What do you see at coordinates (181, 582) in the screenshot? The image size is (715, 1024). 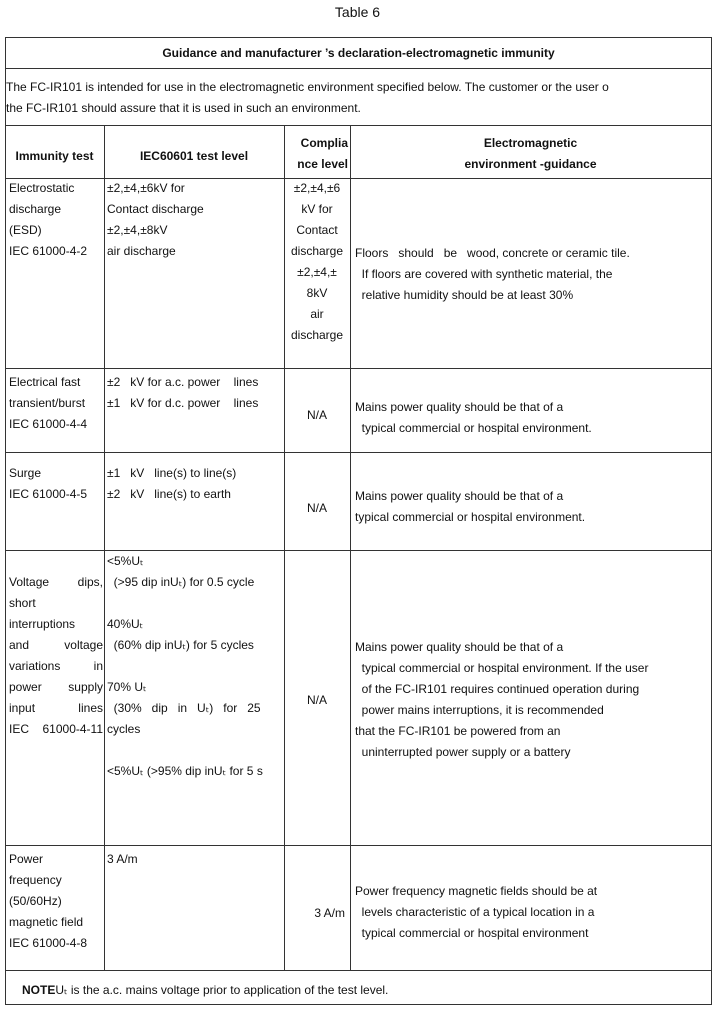 I see `cell-line: (>95 dip inUₜ) for 0.5 cycle` at bounding box center [181, 582].